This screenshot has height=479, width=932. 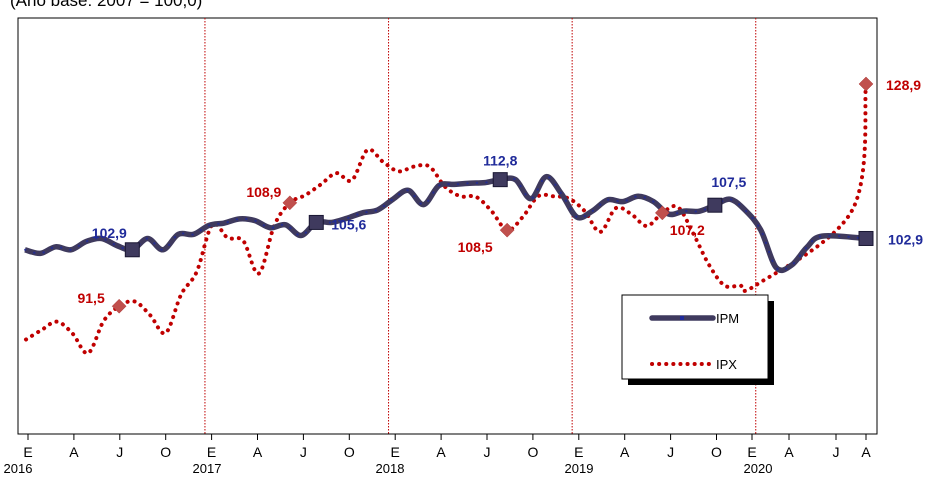 I want to click on data-label: 128,9, so click(x=903, y=85).